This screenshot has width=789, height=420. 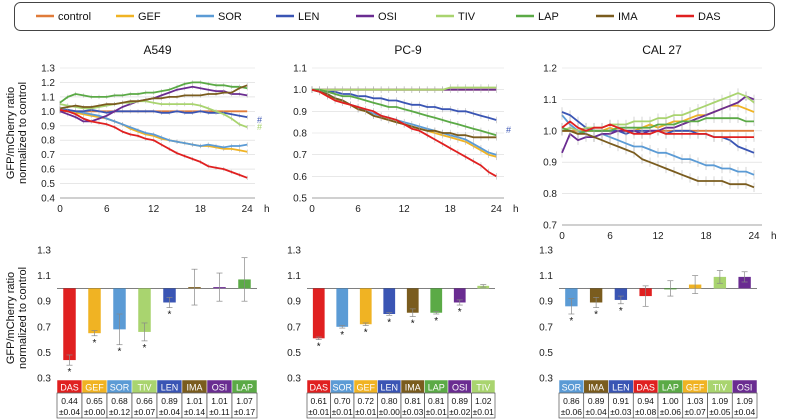 I want to click on legend-label: LAP, so click(x=548, y=17).